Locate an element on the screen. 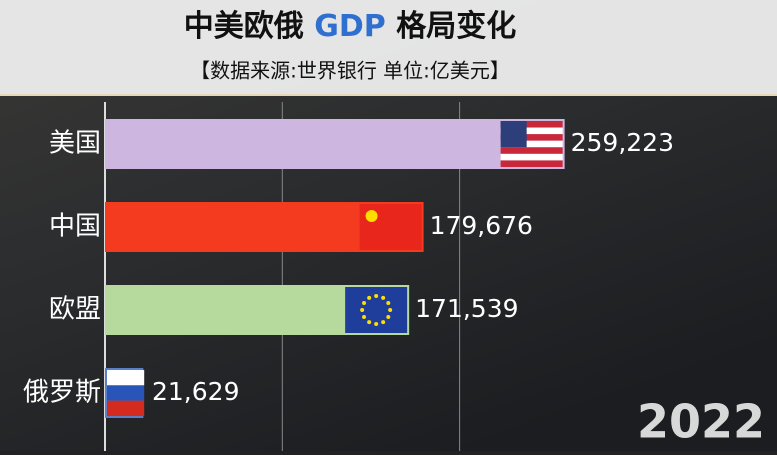  value-label: 259,223 is located at coordinates (622, 142).